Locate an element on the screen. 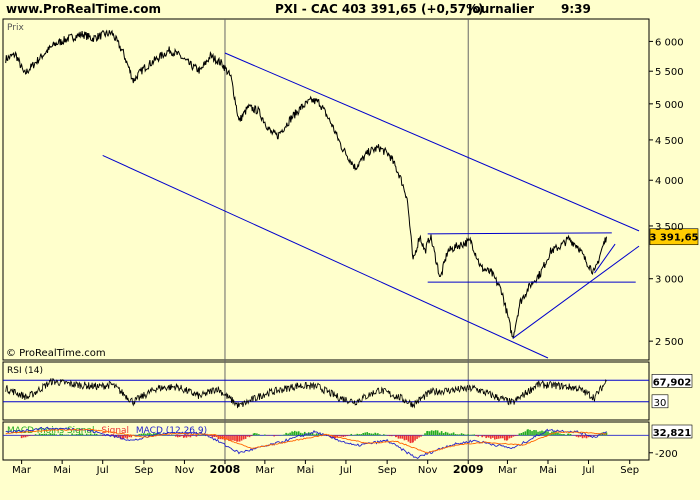 Image resolution: width=700 pixels, height=500 pixels. rsi-level-30-label: 30 is located at coordinates (660, 403).